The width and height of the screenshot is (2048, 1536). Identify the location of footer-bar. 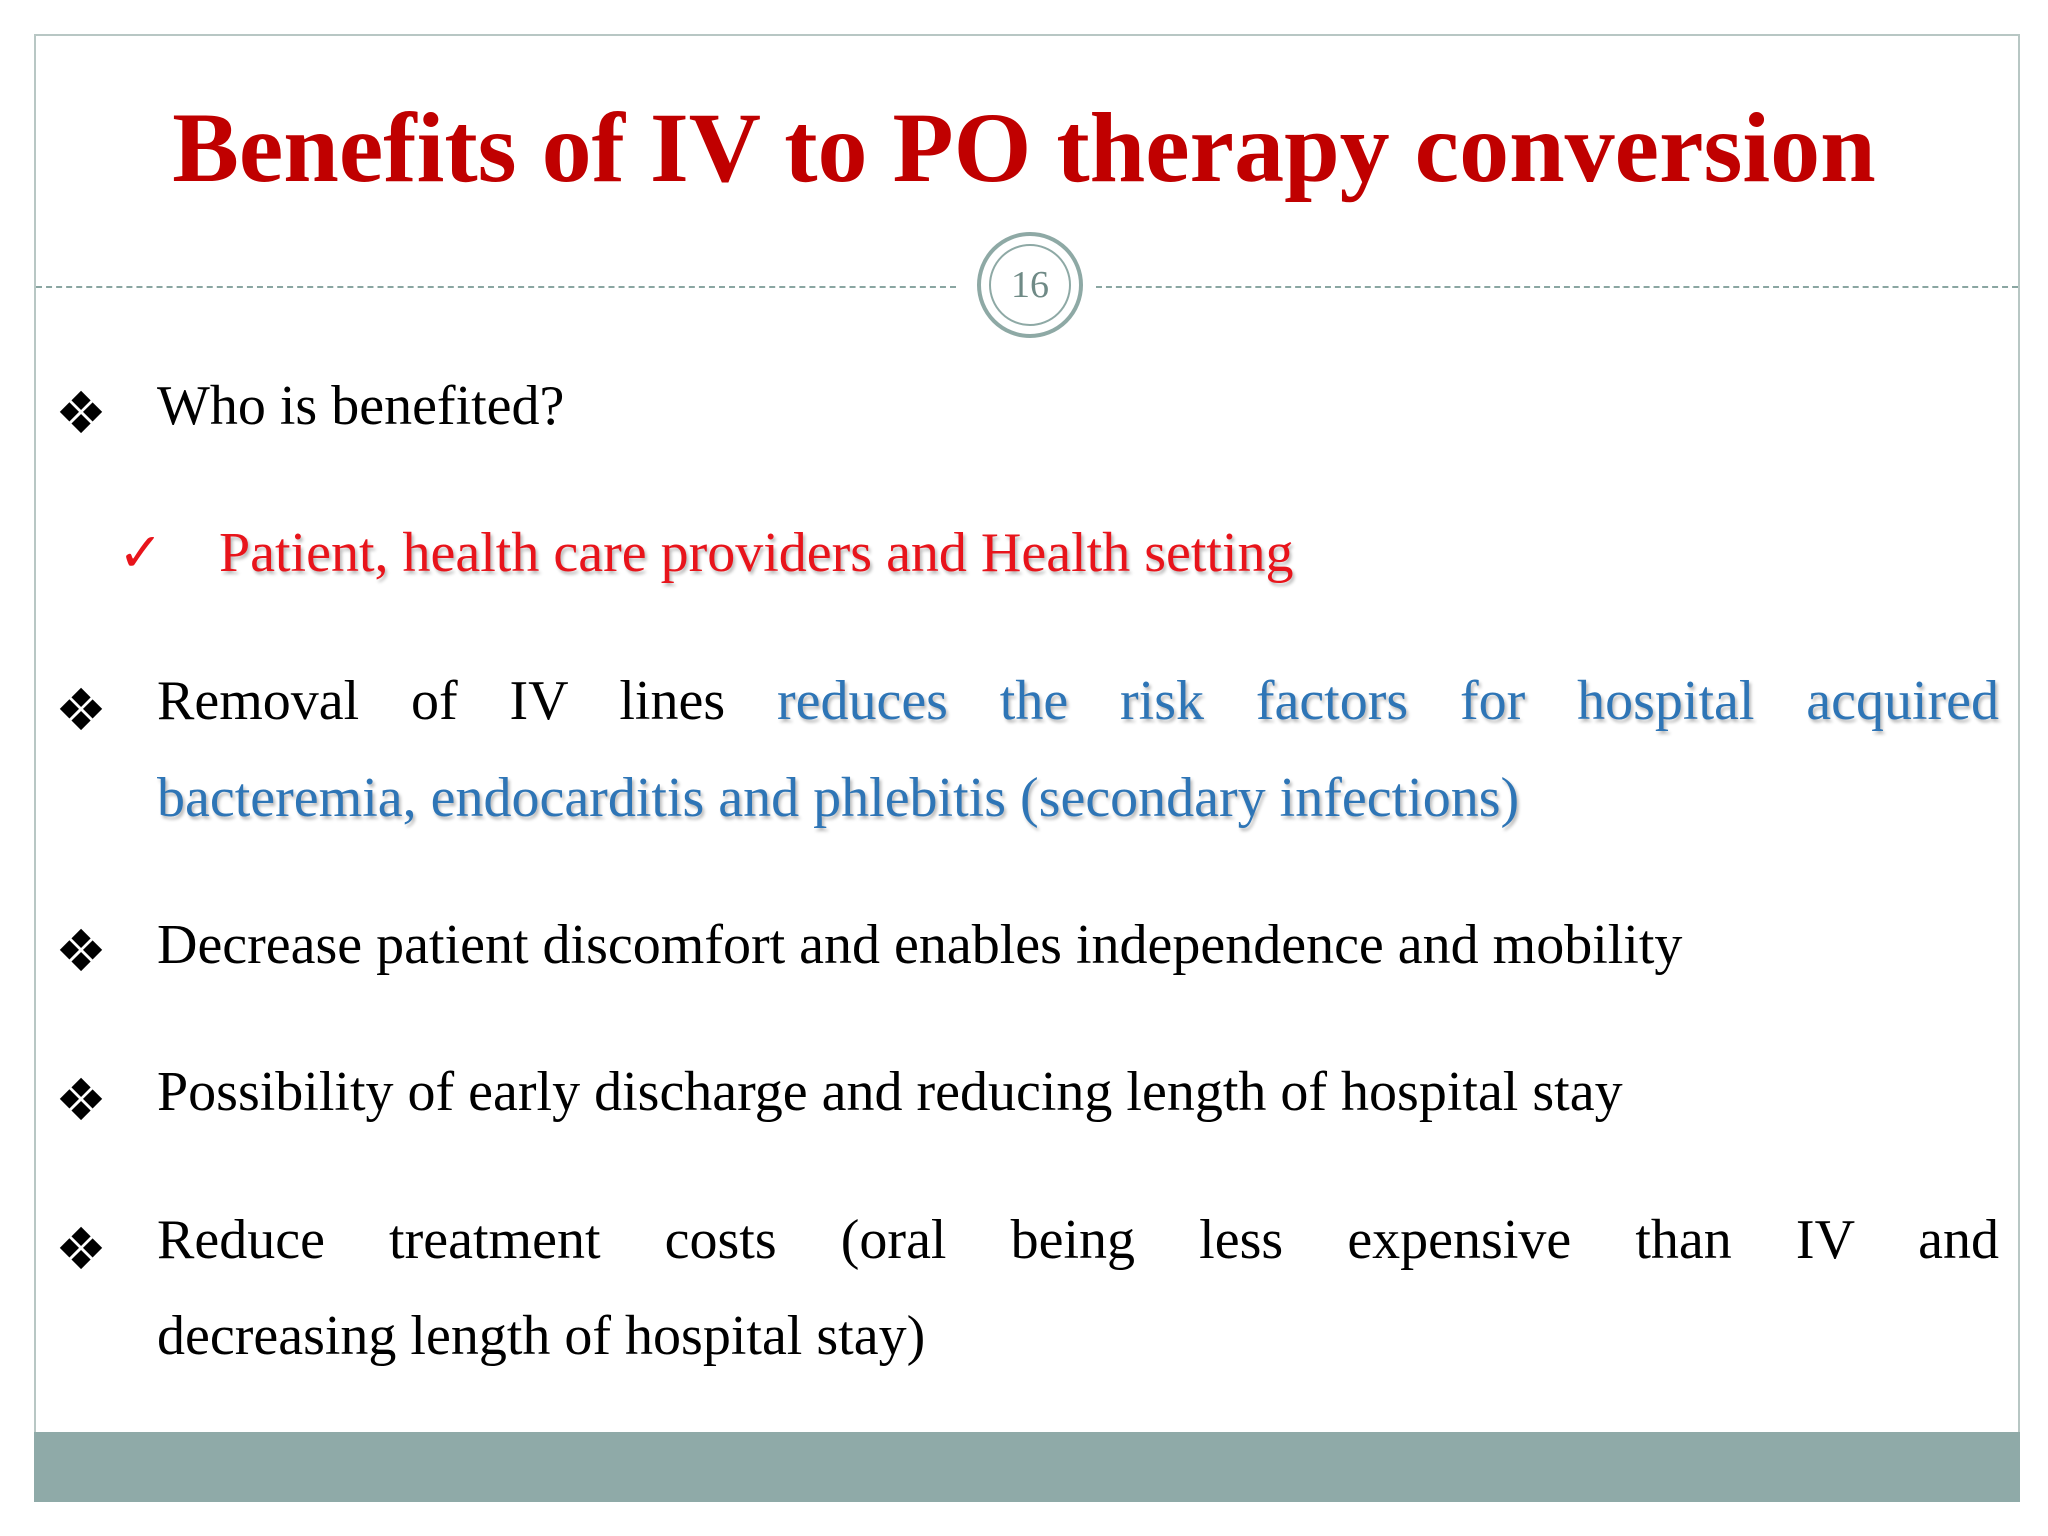
(1027, 1467).